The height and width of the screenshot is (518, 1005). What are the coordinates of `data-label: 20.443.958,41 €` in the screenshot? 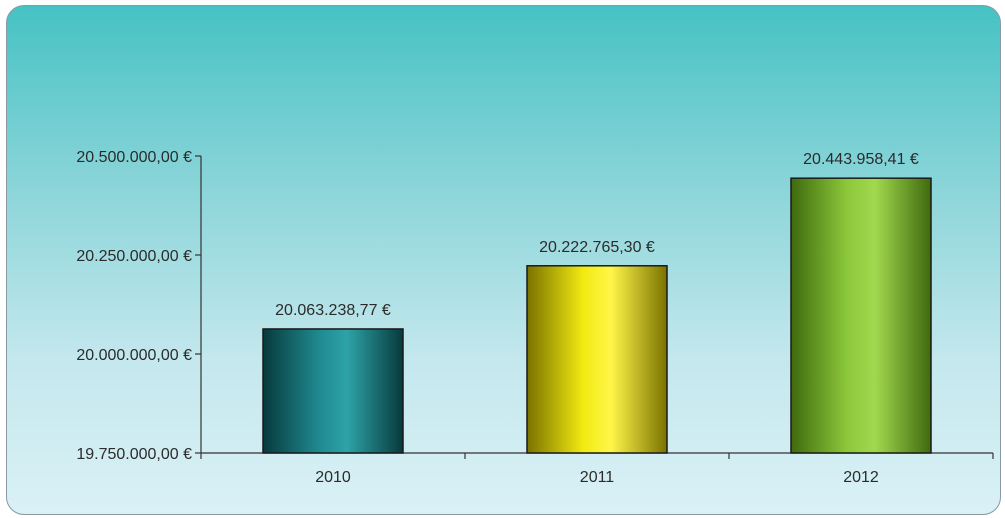 It's located at (861, 159).